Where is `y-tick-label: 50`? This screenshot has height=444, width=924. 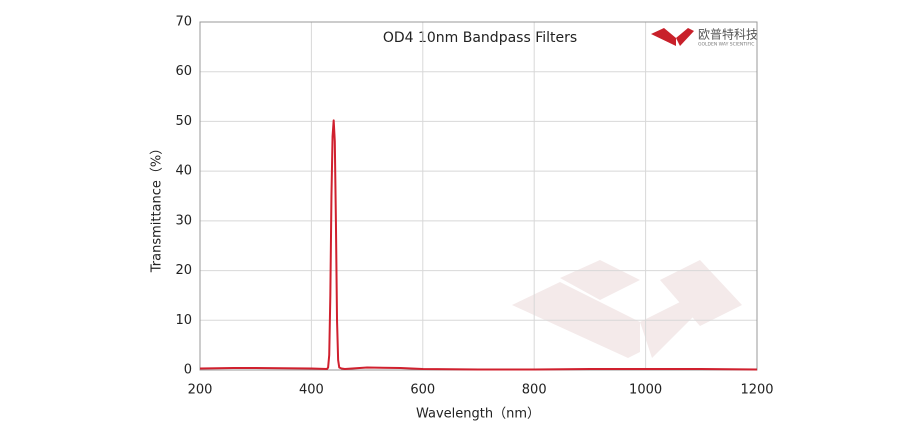 y-tick-label: 50 is located at coordinates (183, 121).